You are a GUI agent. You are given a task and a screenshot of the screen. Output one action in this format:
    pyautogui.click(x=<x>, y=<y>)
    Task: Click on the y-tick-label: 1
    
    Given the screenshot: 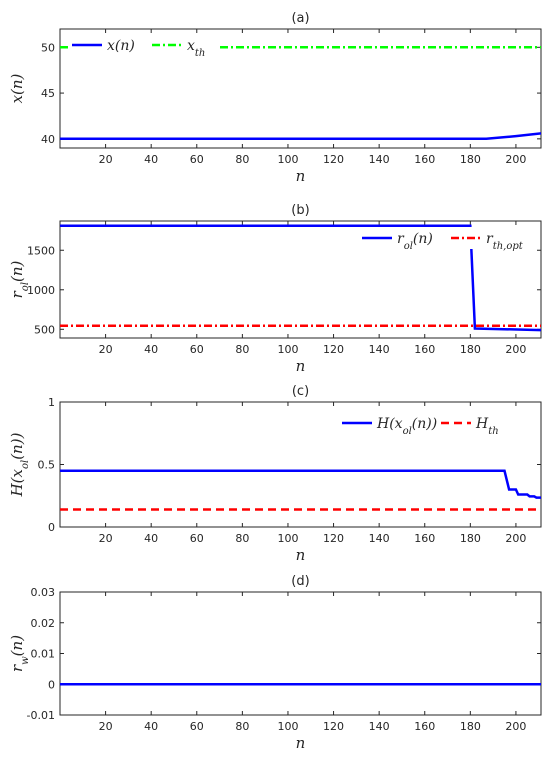 What is the action you would take?
    pyautogui.click(x=51, y=402)
    